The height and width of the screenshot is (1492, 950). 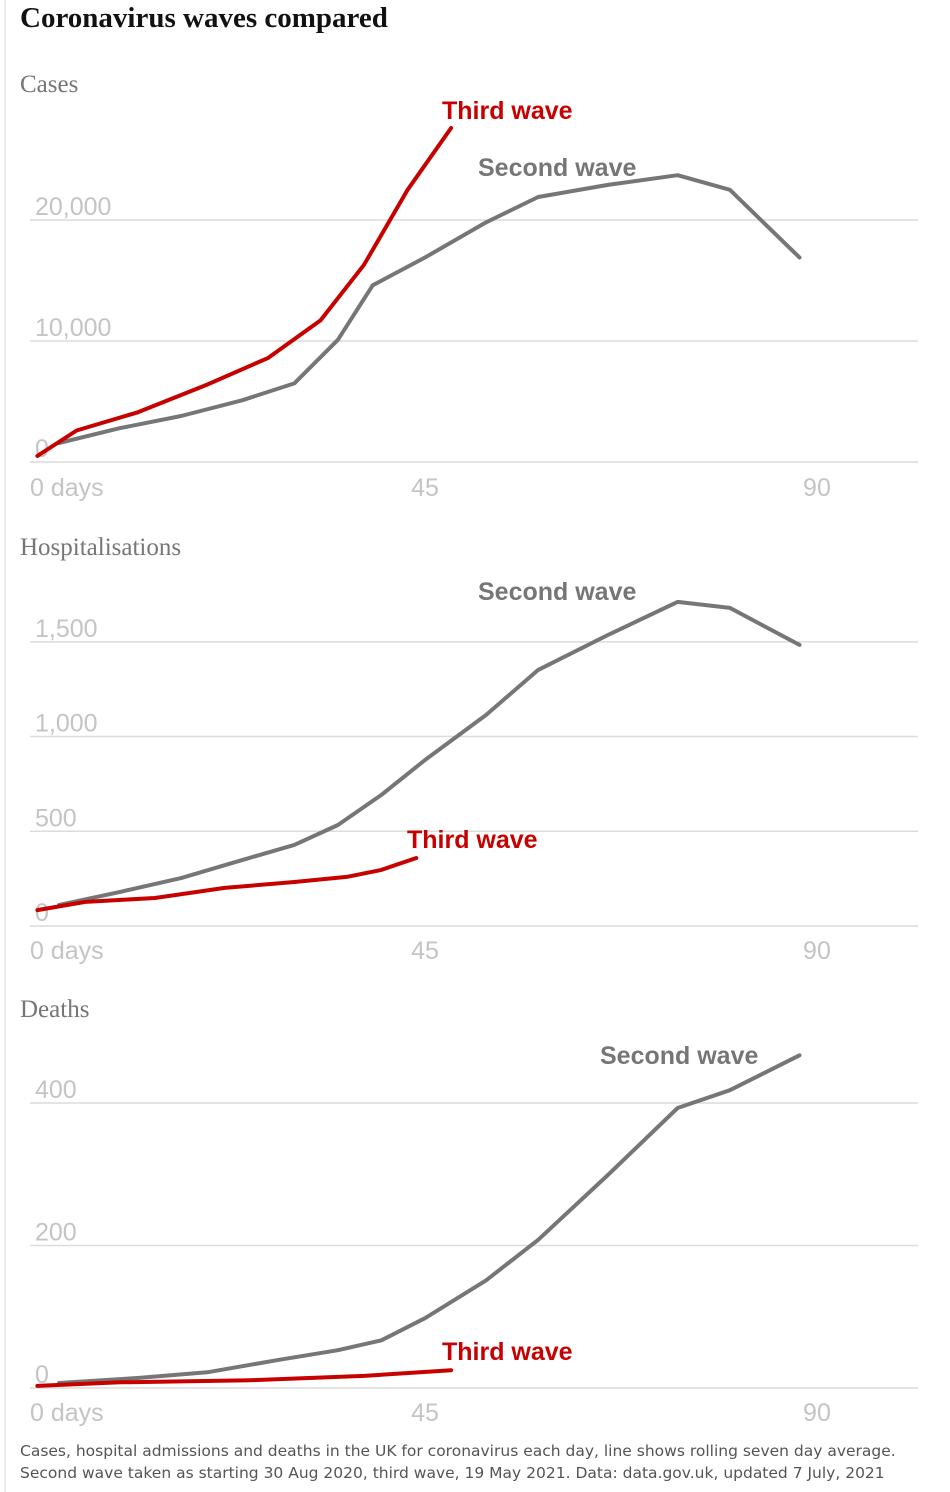 What do you see at coordinates (73, 207) in the screenshot?
I see `y-tick-label: 20,000` at bounding box center [73, 207].